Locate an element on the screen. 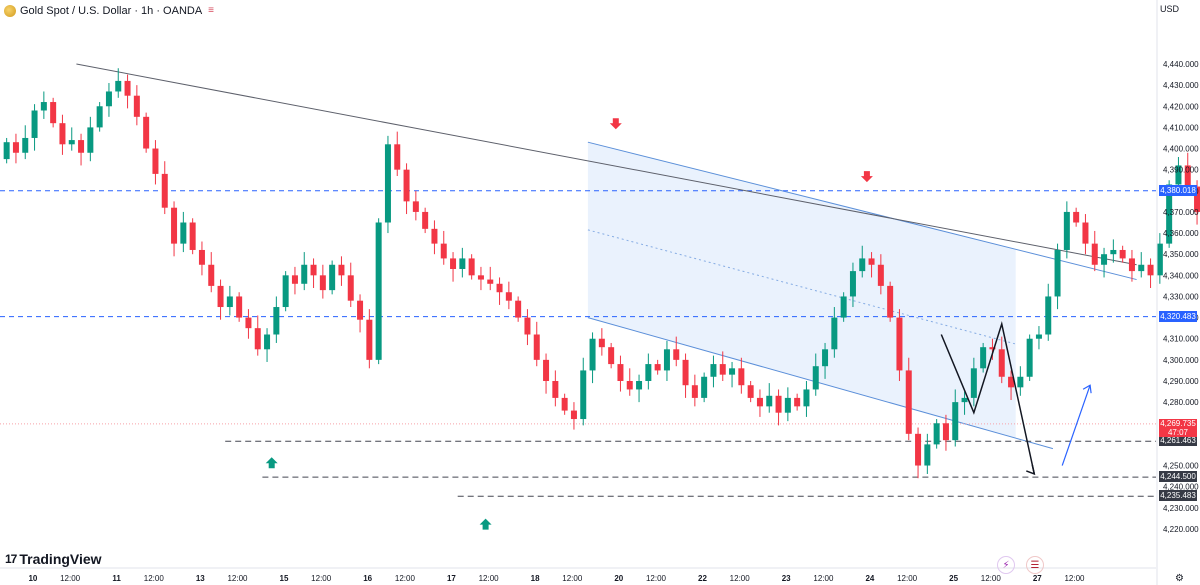 Image resolution: width=1200 pixels, height=585 pixels. us-flag-icon: ☰ is located at coordinates (1035, 565).